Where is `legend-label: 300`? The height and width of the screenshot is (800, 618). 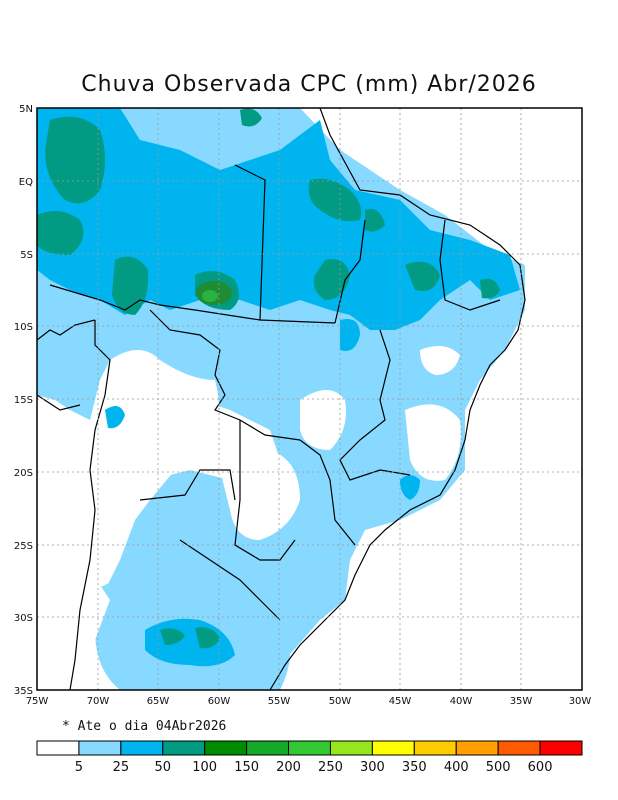
legend-label: 300 is located at coordinates (372, 767).